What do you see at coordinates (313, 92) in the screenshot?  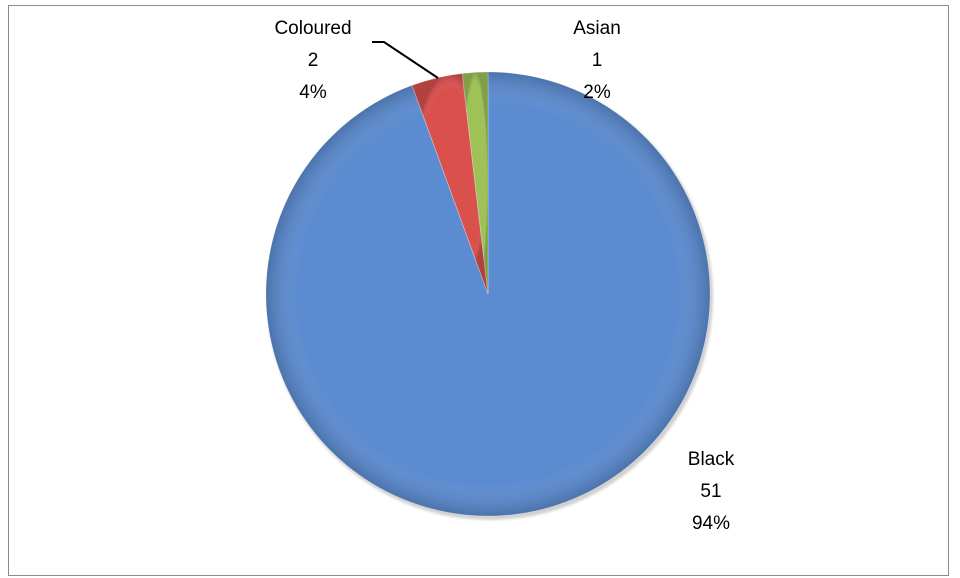 I see `label-percent-coloured: 4%` at bounding box center [313, 92].